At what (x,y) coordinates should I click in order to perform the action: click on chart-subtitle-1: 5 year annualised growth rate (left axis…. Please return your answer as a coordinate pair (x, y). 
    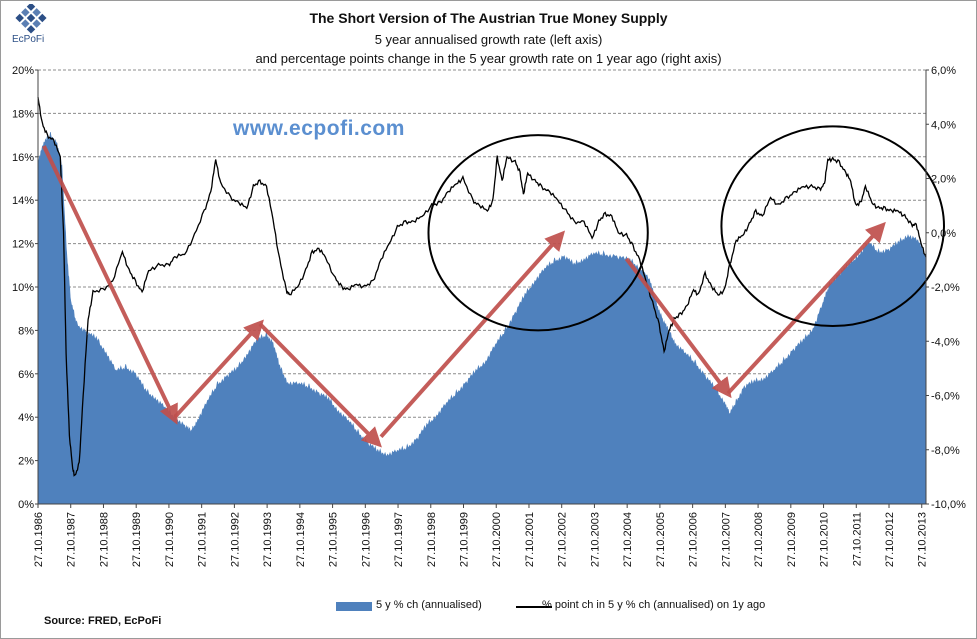
    Looking at the image, I should click on (488, 39).